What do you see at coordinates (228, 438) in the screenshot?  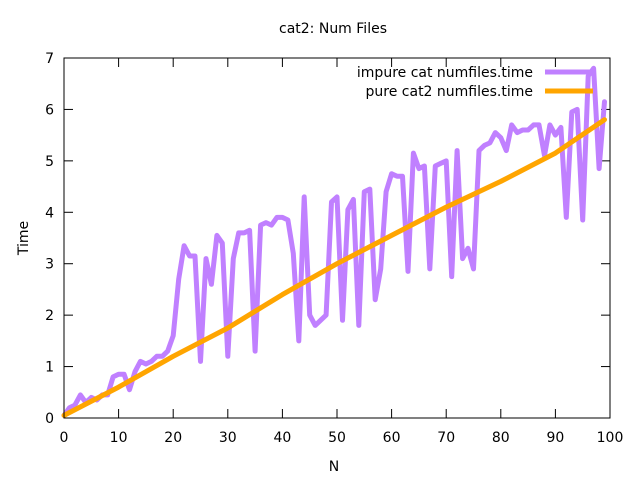 I see `x-tick-label: 30` at bounding box center [228, 438].